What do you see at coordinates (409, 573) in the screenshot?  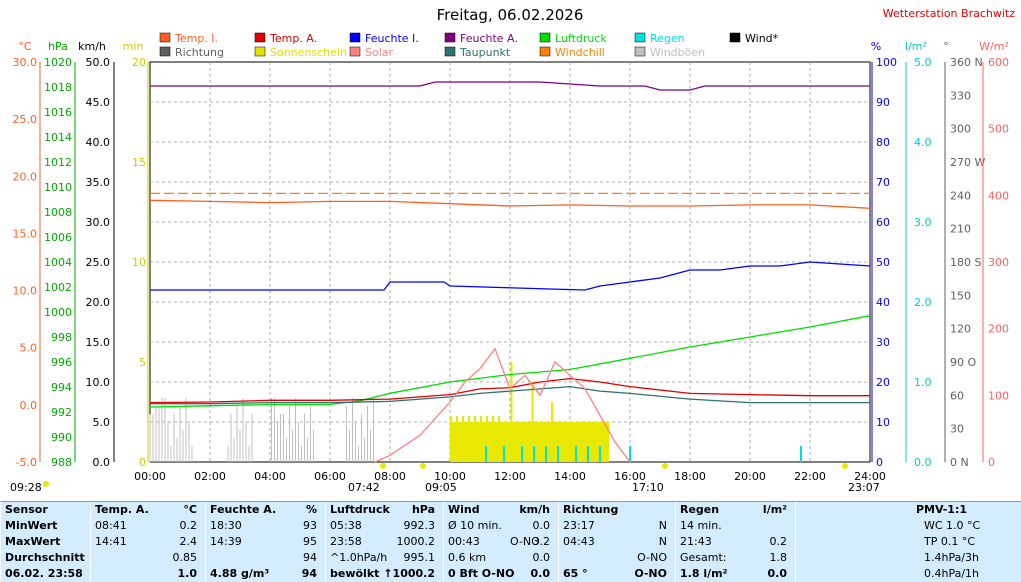 I see `press-current: ↑1000.2` at bounding box center [409, 573].